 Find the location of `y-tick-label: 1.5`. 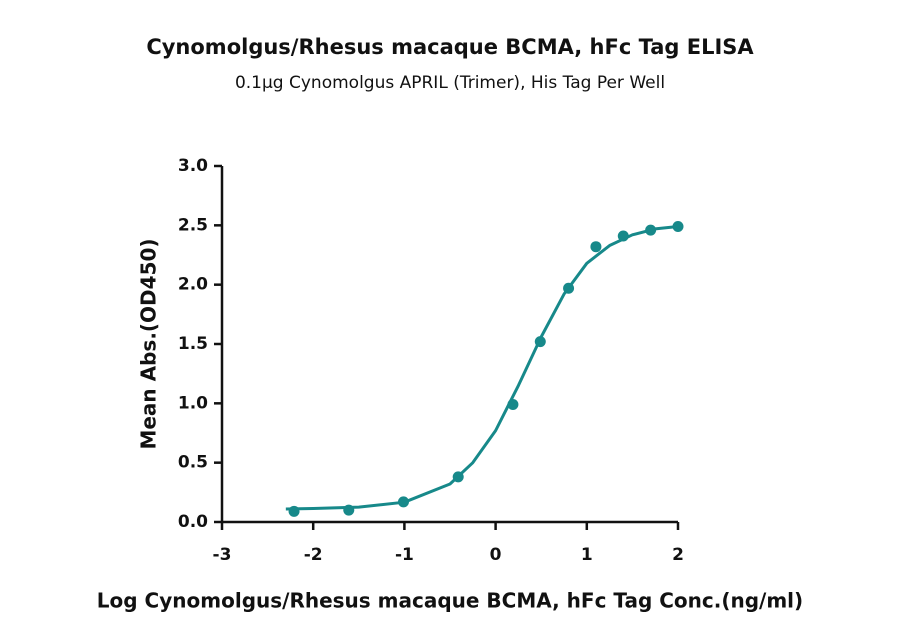

y-tick-label: 1.5 is located at coordinates (193, 344).